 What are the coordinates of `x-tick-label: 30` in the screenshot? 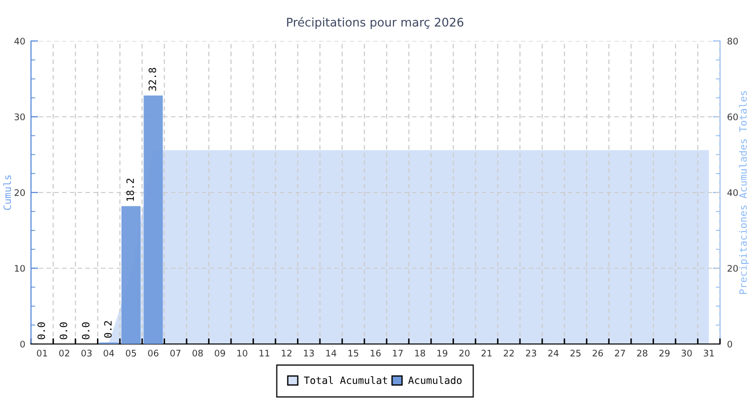 It's located at (687, 353).